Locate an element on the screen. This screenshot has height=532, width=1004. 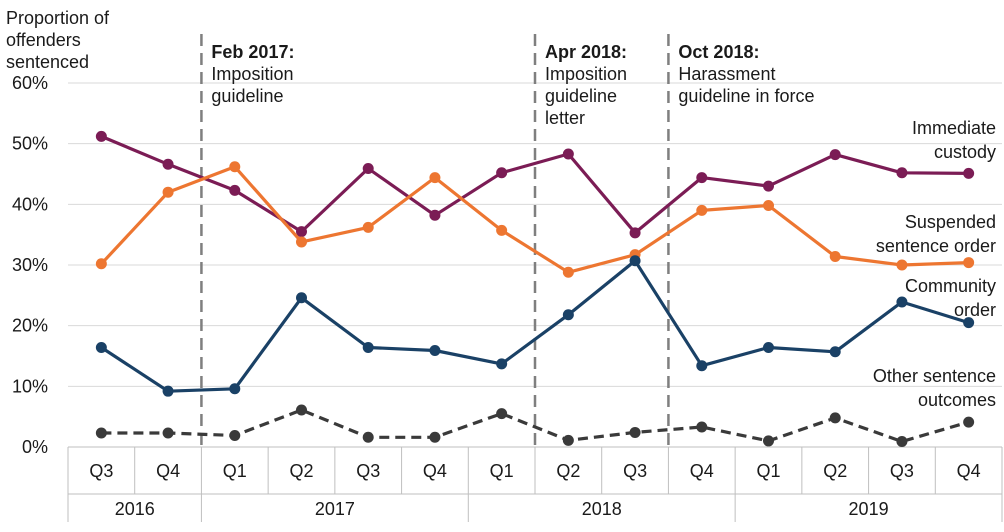
series-label: Community is located at coordinates (950, 286).